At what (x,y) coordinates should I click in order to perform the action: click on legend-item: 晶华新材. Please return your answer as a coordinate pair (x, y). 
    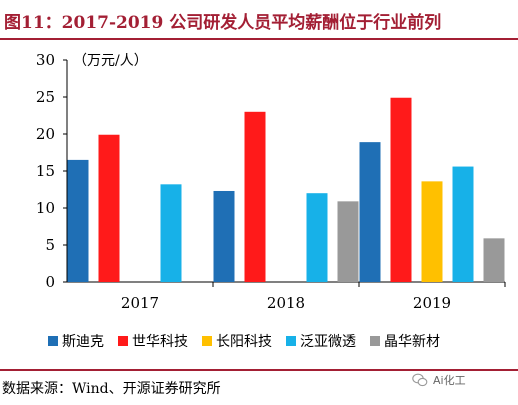
    Looking at the image, I should click on (405, 341).